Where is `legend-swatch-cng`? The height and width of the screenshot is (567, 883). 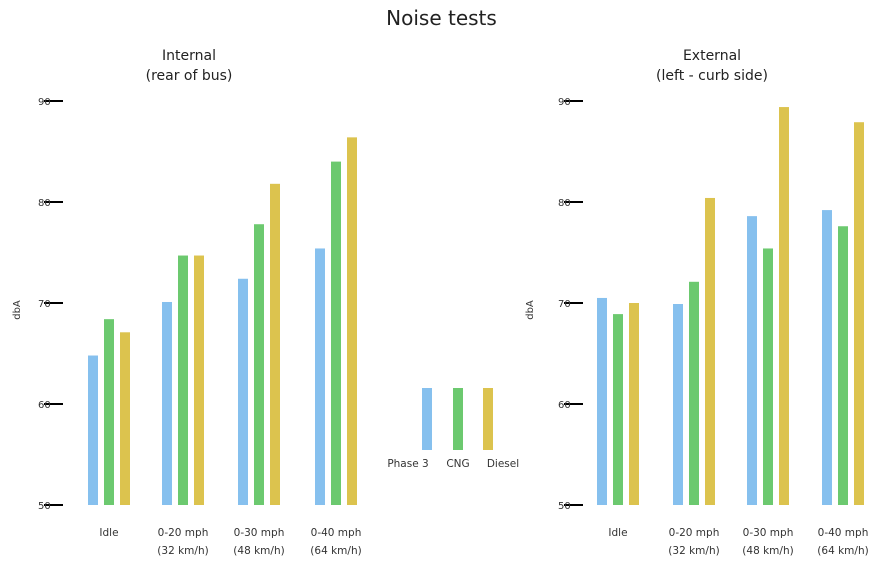 legend-swatch-cng is located at coordinates (458, 419).